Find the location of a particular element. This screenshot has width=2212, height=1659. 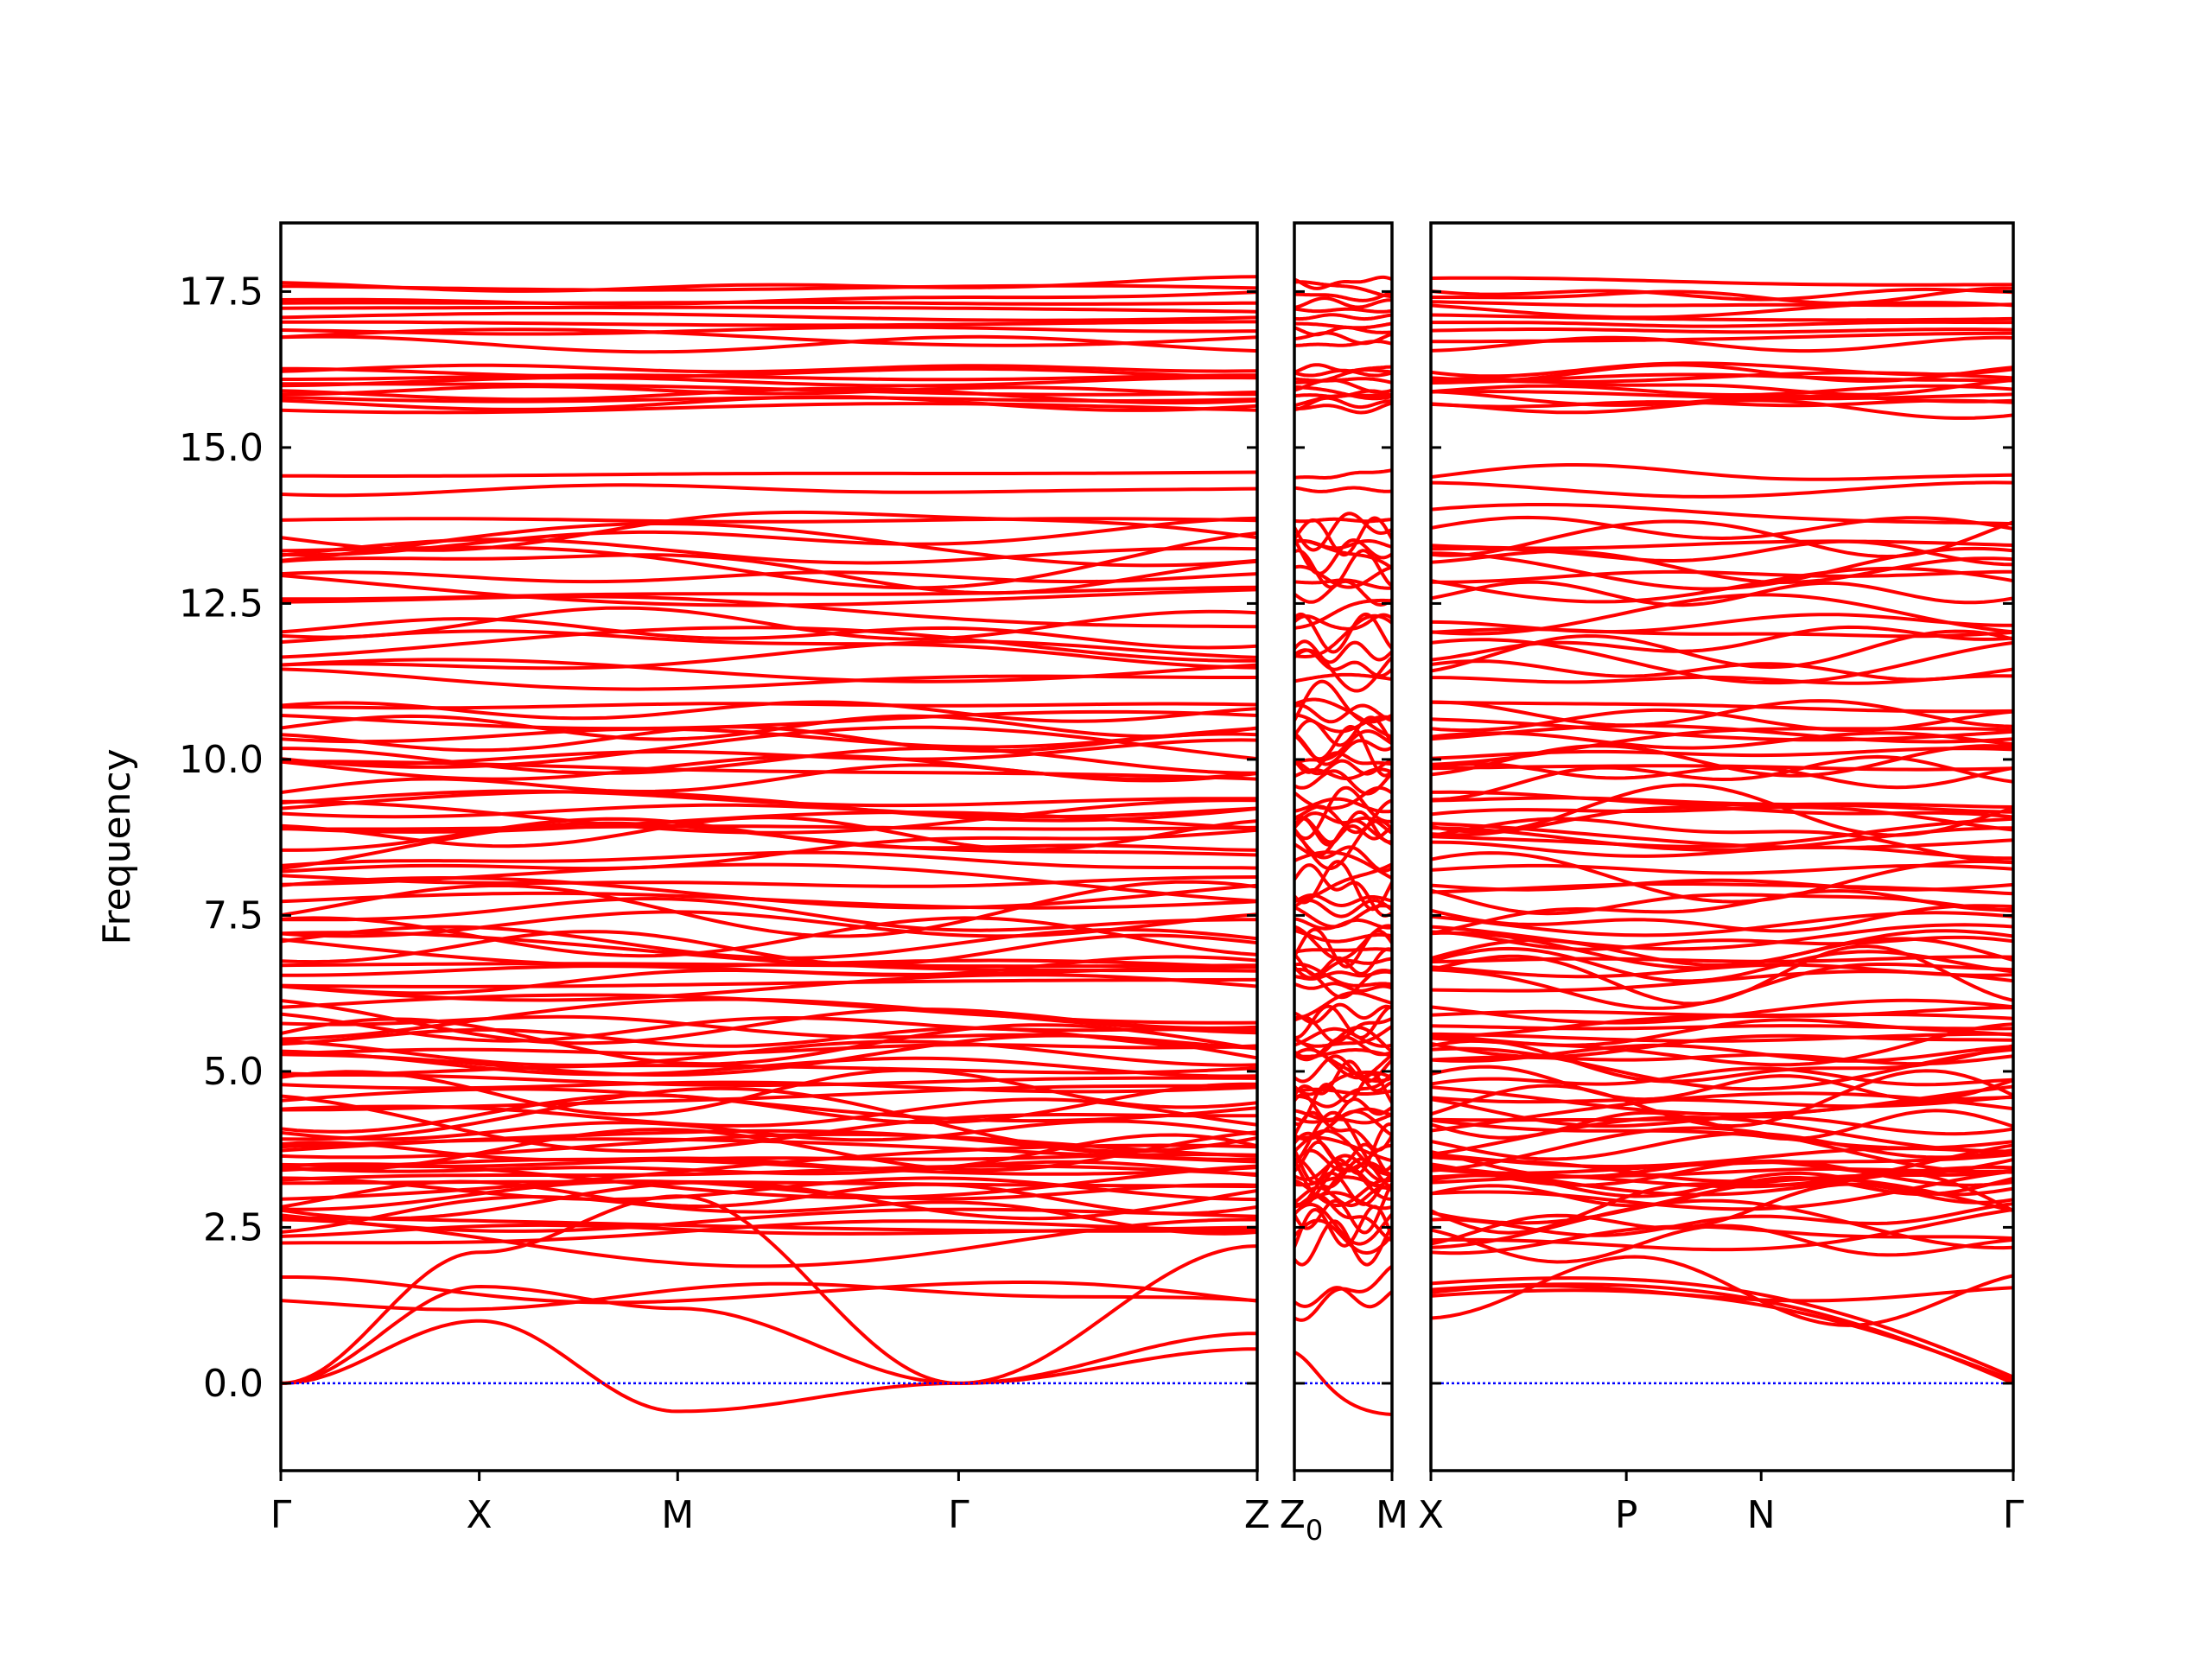

panel-frame is located at coordinates (1343, 846).